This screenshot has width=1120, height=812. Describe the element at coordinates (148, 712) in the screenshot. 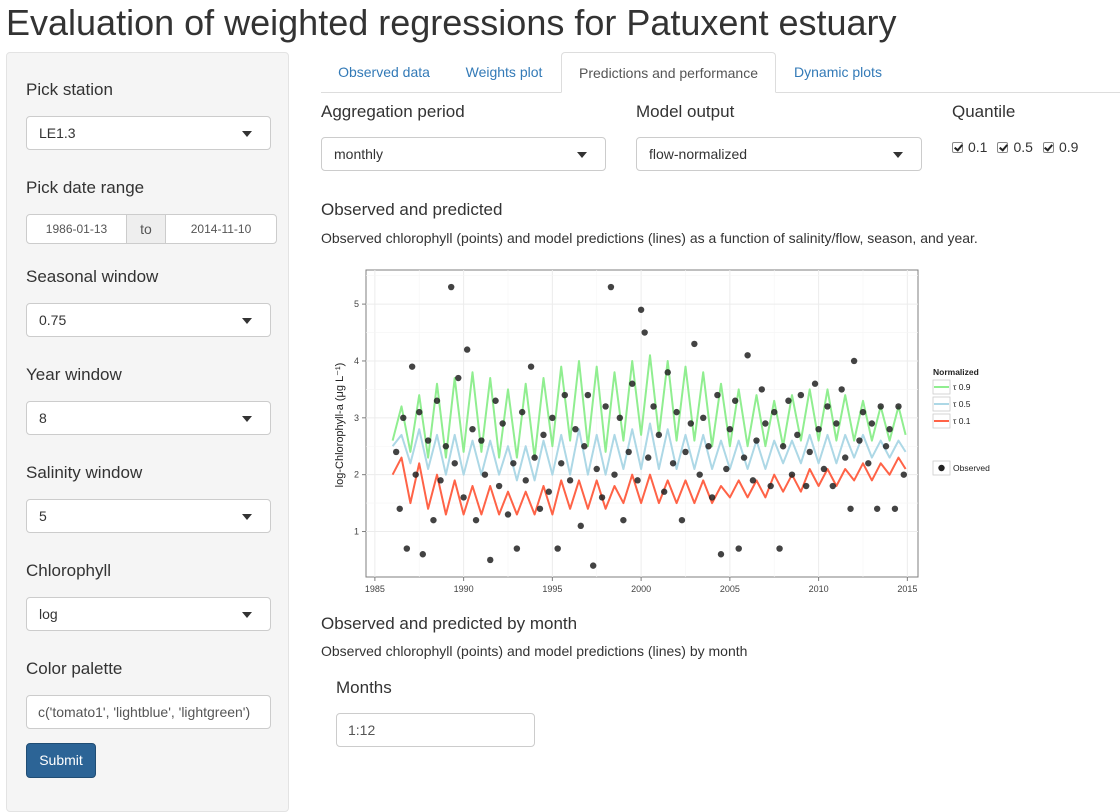

I see `color-palette-input: c('tomato1', 'lightblue', 'lightgreen')` at that location.